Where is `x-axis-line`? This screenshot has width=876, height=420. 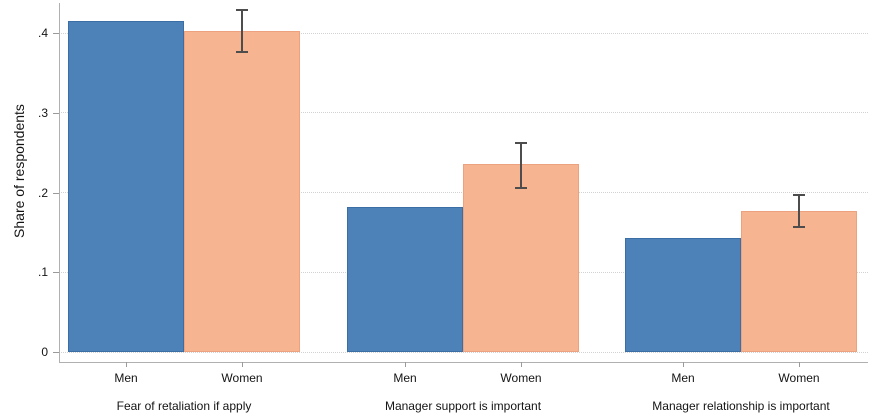
x-axis-line is located at coordinates (463, 362).